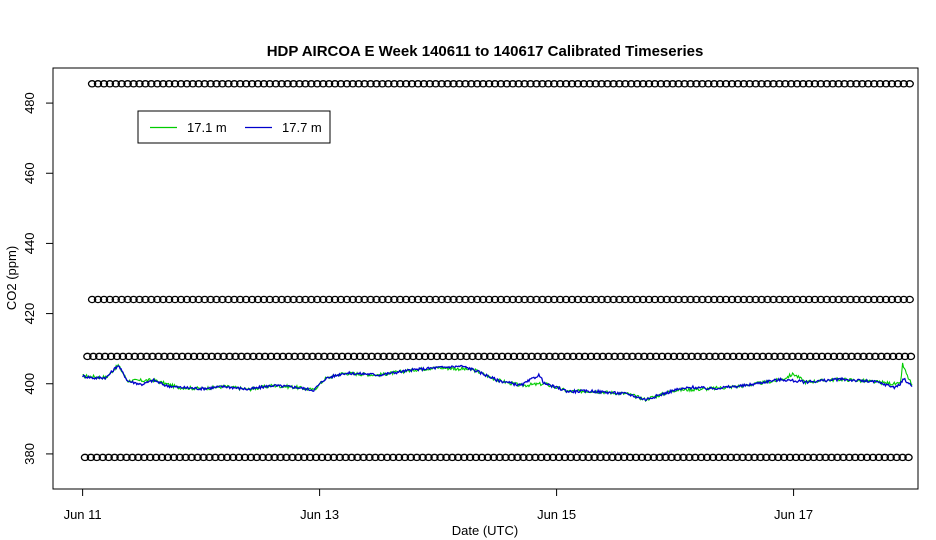 This screenshot has height=540, width=936. I want to click on y-axis-label: CO2 (ppm), so click(11, 278).